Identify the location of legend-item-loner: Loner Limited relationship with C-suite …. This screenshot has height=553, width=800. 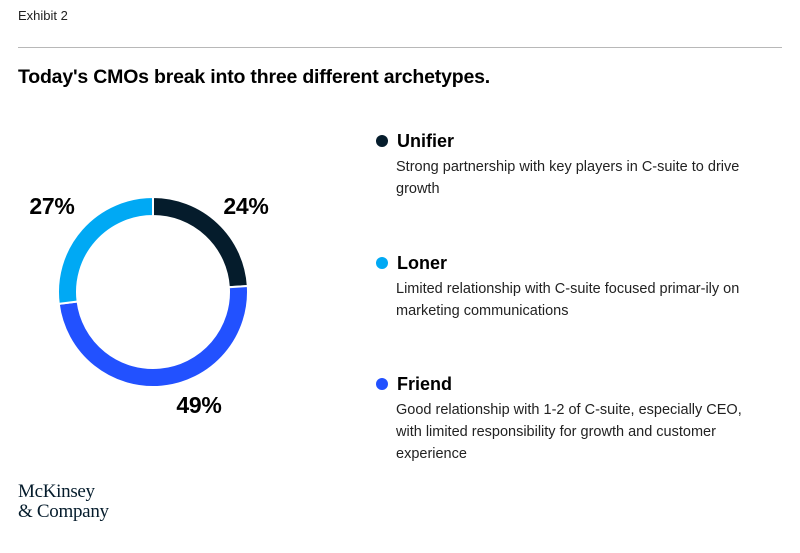
(566, 286).